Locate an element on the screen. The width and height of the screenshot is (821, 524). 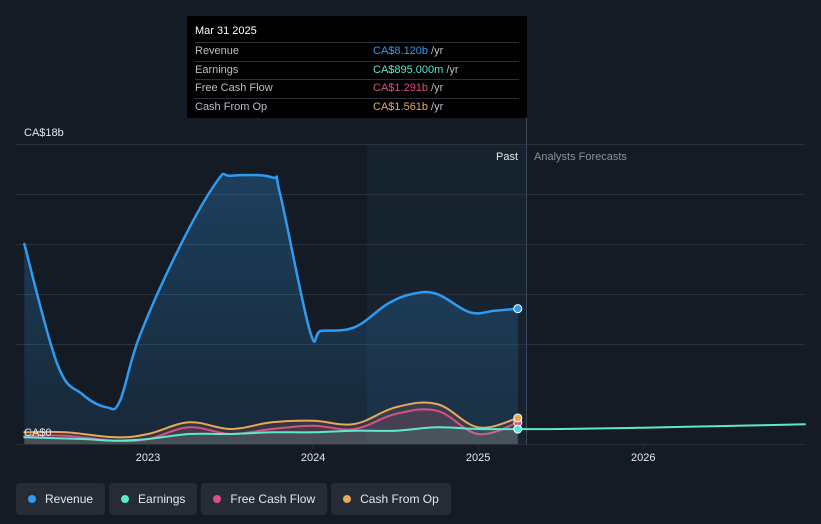
x-tick-label: 2024 is located at coordinates (313, 458).